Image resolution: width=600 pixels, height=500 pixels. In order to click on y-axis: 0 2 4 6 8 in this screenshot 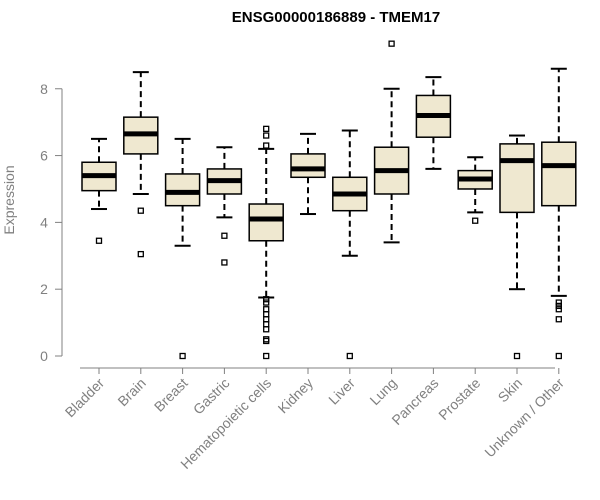, I will do `click(51, 222)`.